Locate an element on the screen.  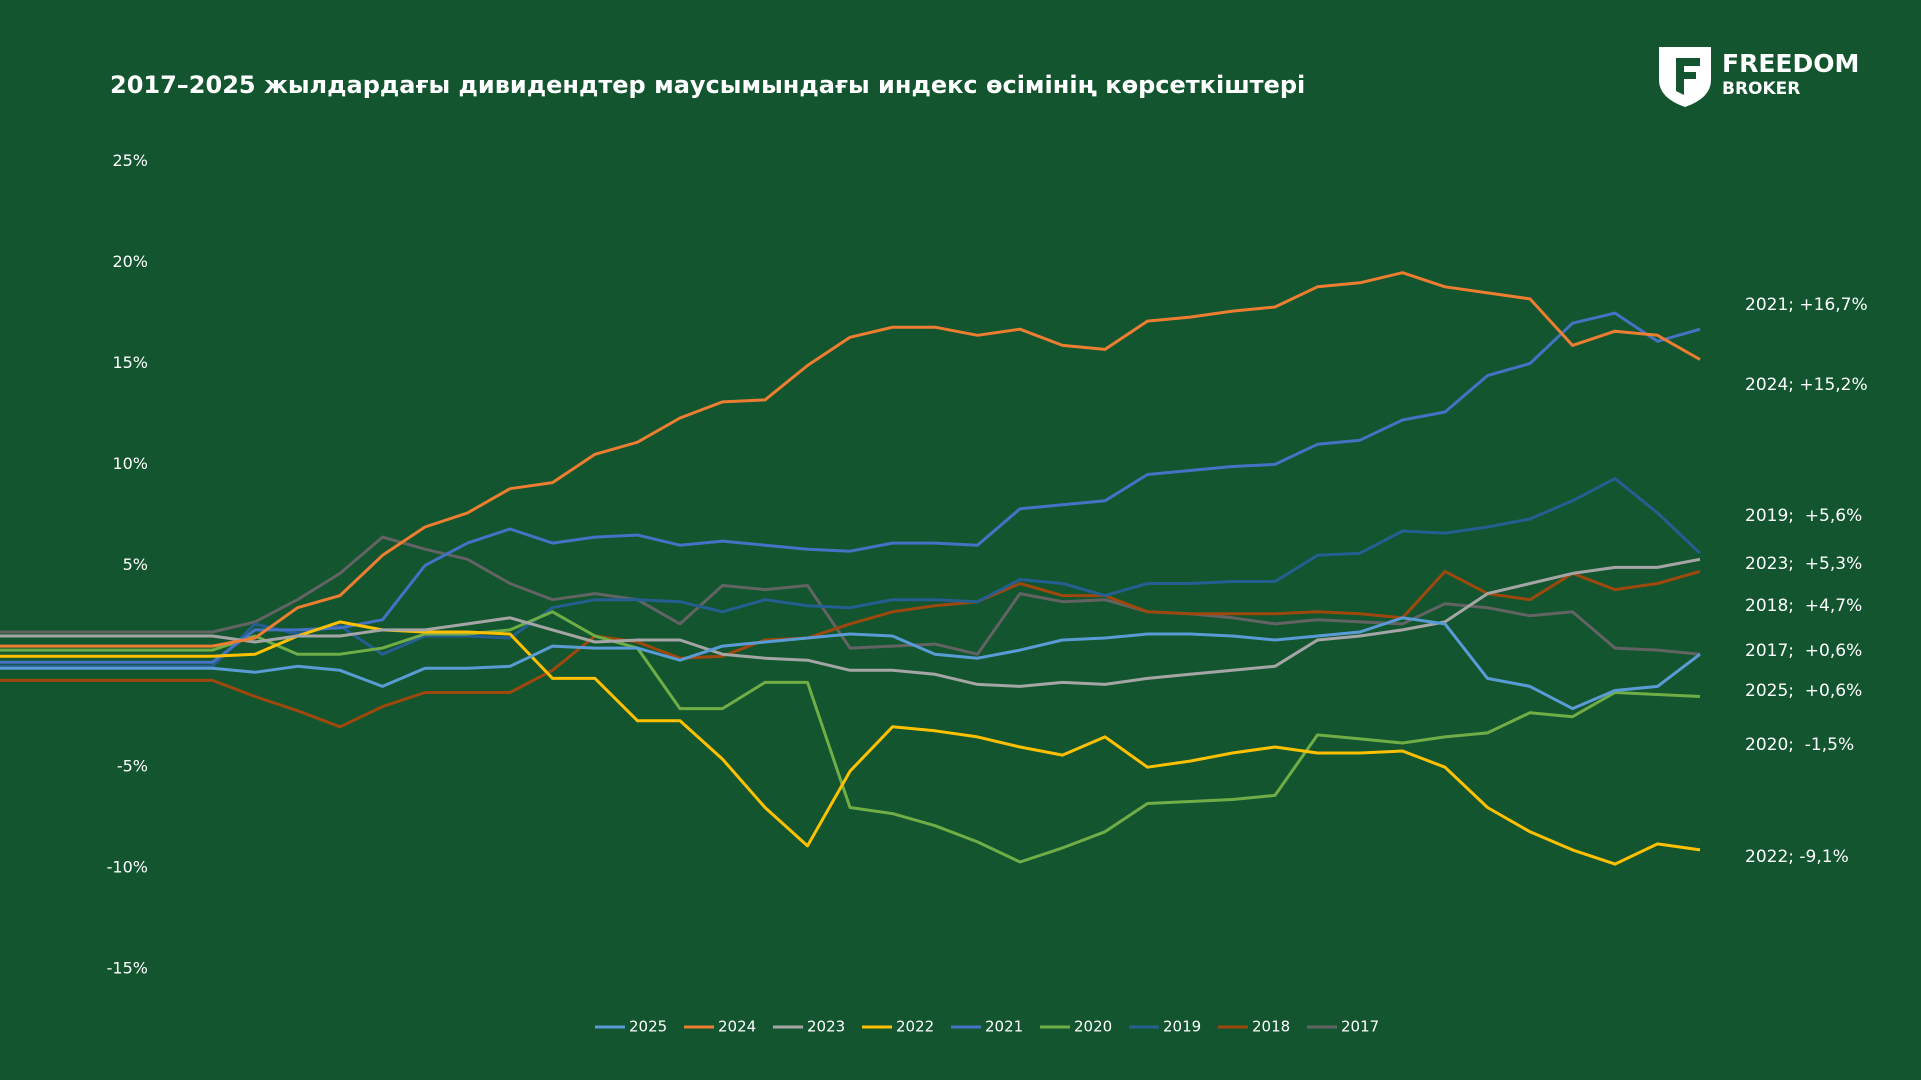
legend-label: 2024 is located at coordinates (737, 1027).